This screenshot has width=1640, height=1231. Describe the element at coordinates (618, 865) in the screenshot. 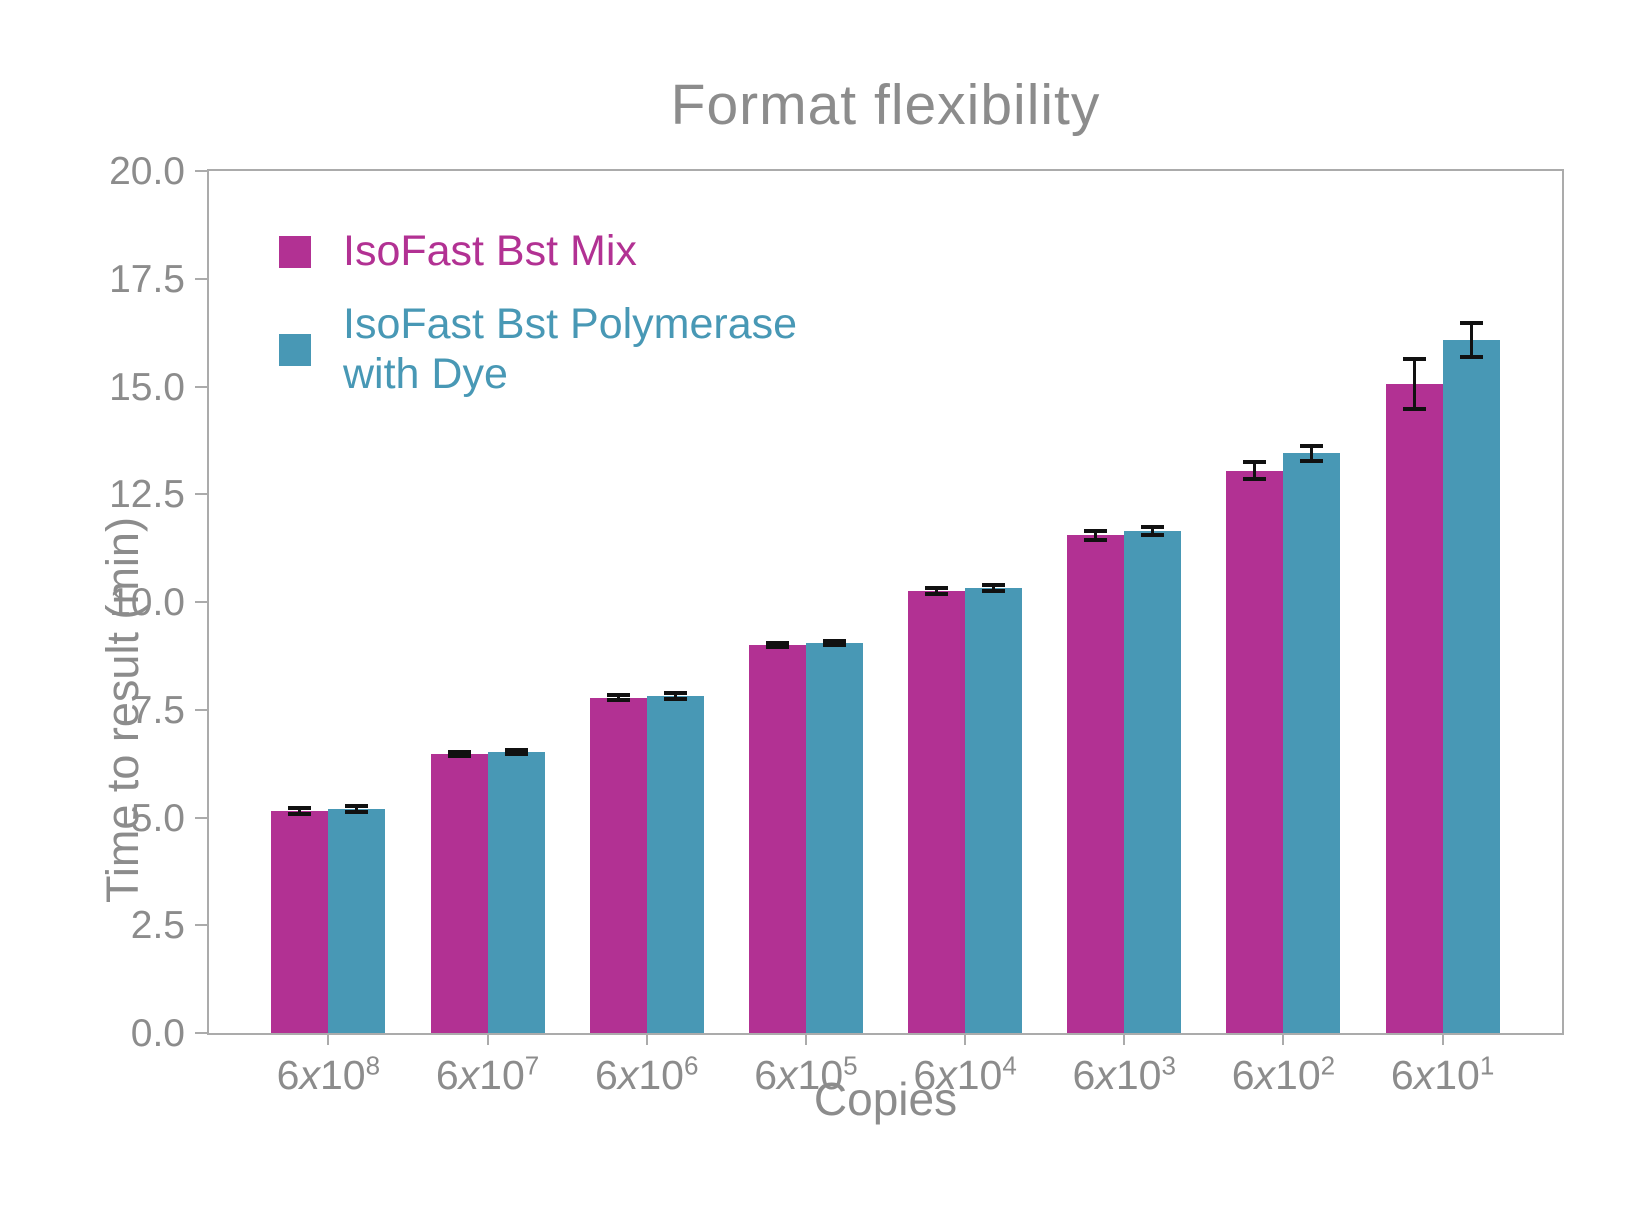

I see `bar-series1-group3` at that location.